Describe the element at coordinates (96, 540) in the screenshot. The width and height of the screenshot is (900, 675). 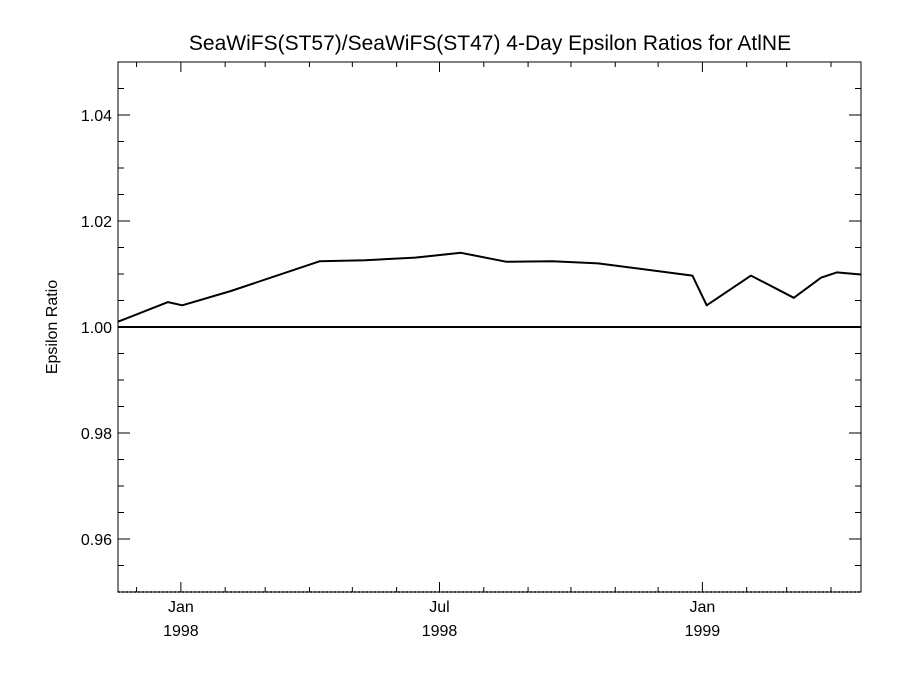
I see `y-tick-label: 0.96` at that location.